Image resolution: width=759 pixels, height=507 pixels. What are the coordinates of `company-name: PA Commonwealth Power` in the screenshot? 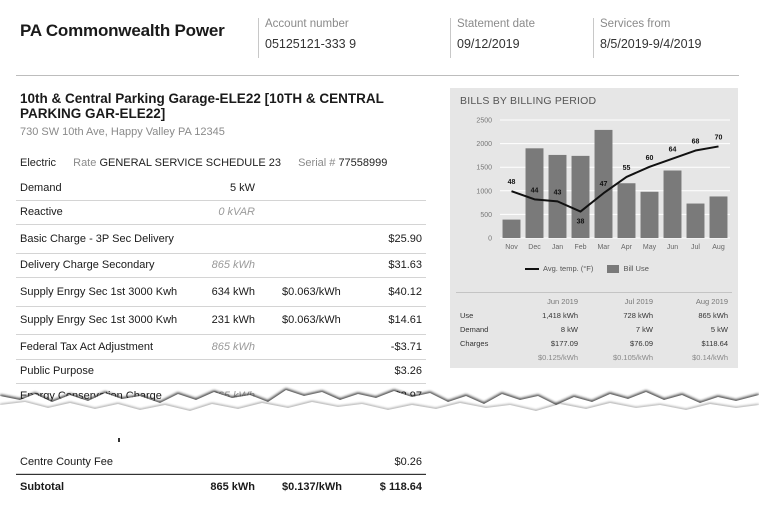 It's located at (122, 30).